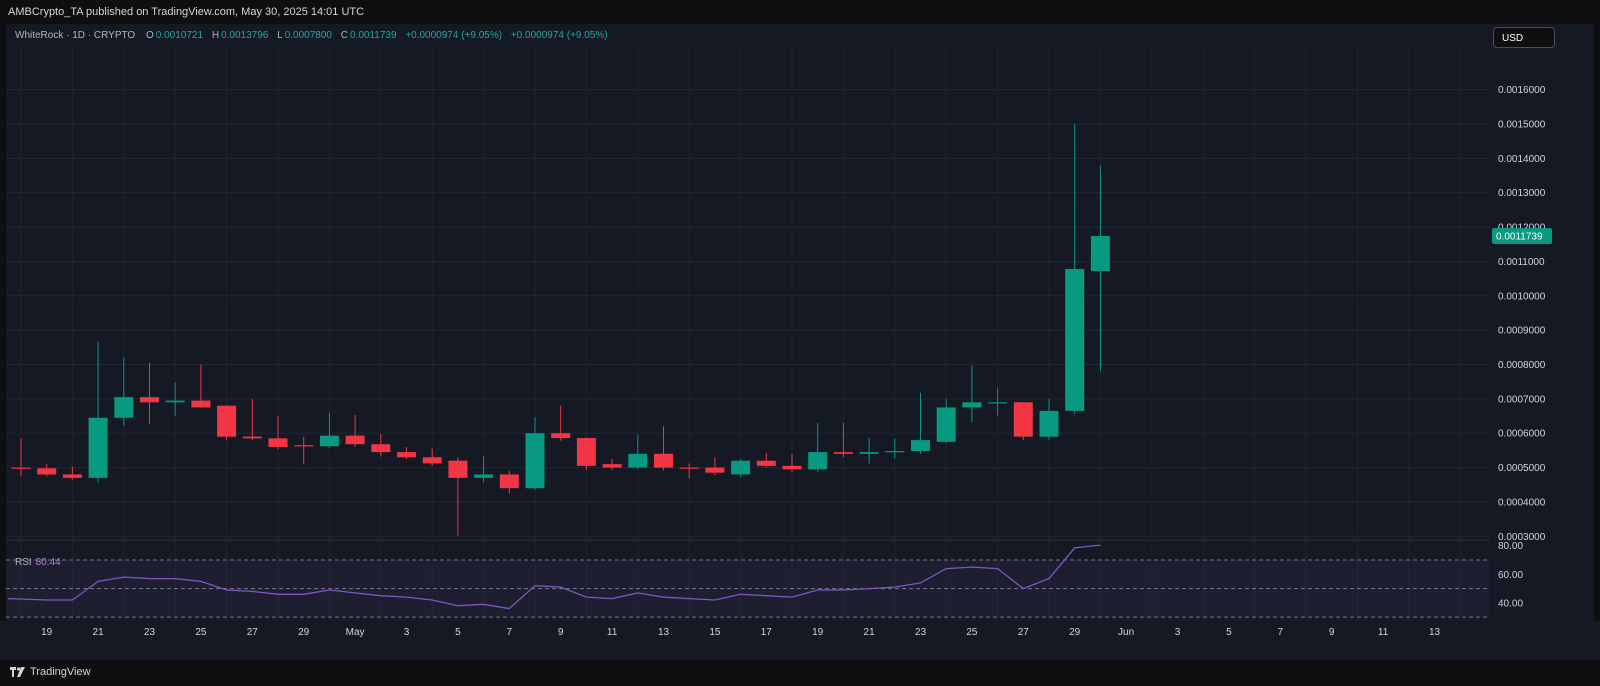 This screenshot has width=1600, height=686. I want to click on price-tag-label: 0.0011739, so click(1519, 237).